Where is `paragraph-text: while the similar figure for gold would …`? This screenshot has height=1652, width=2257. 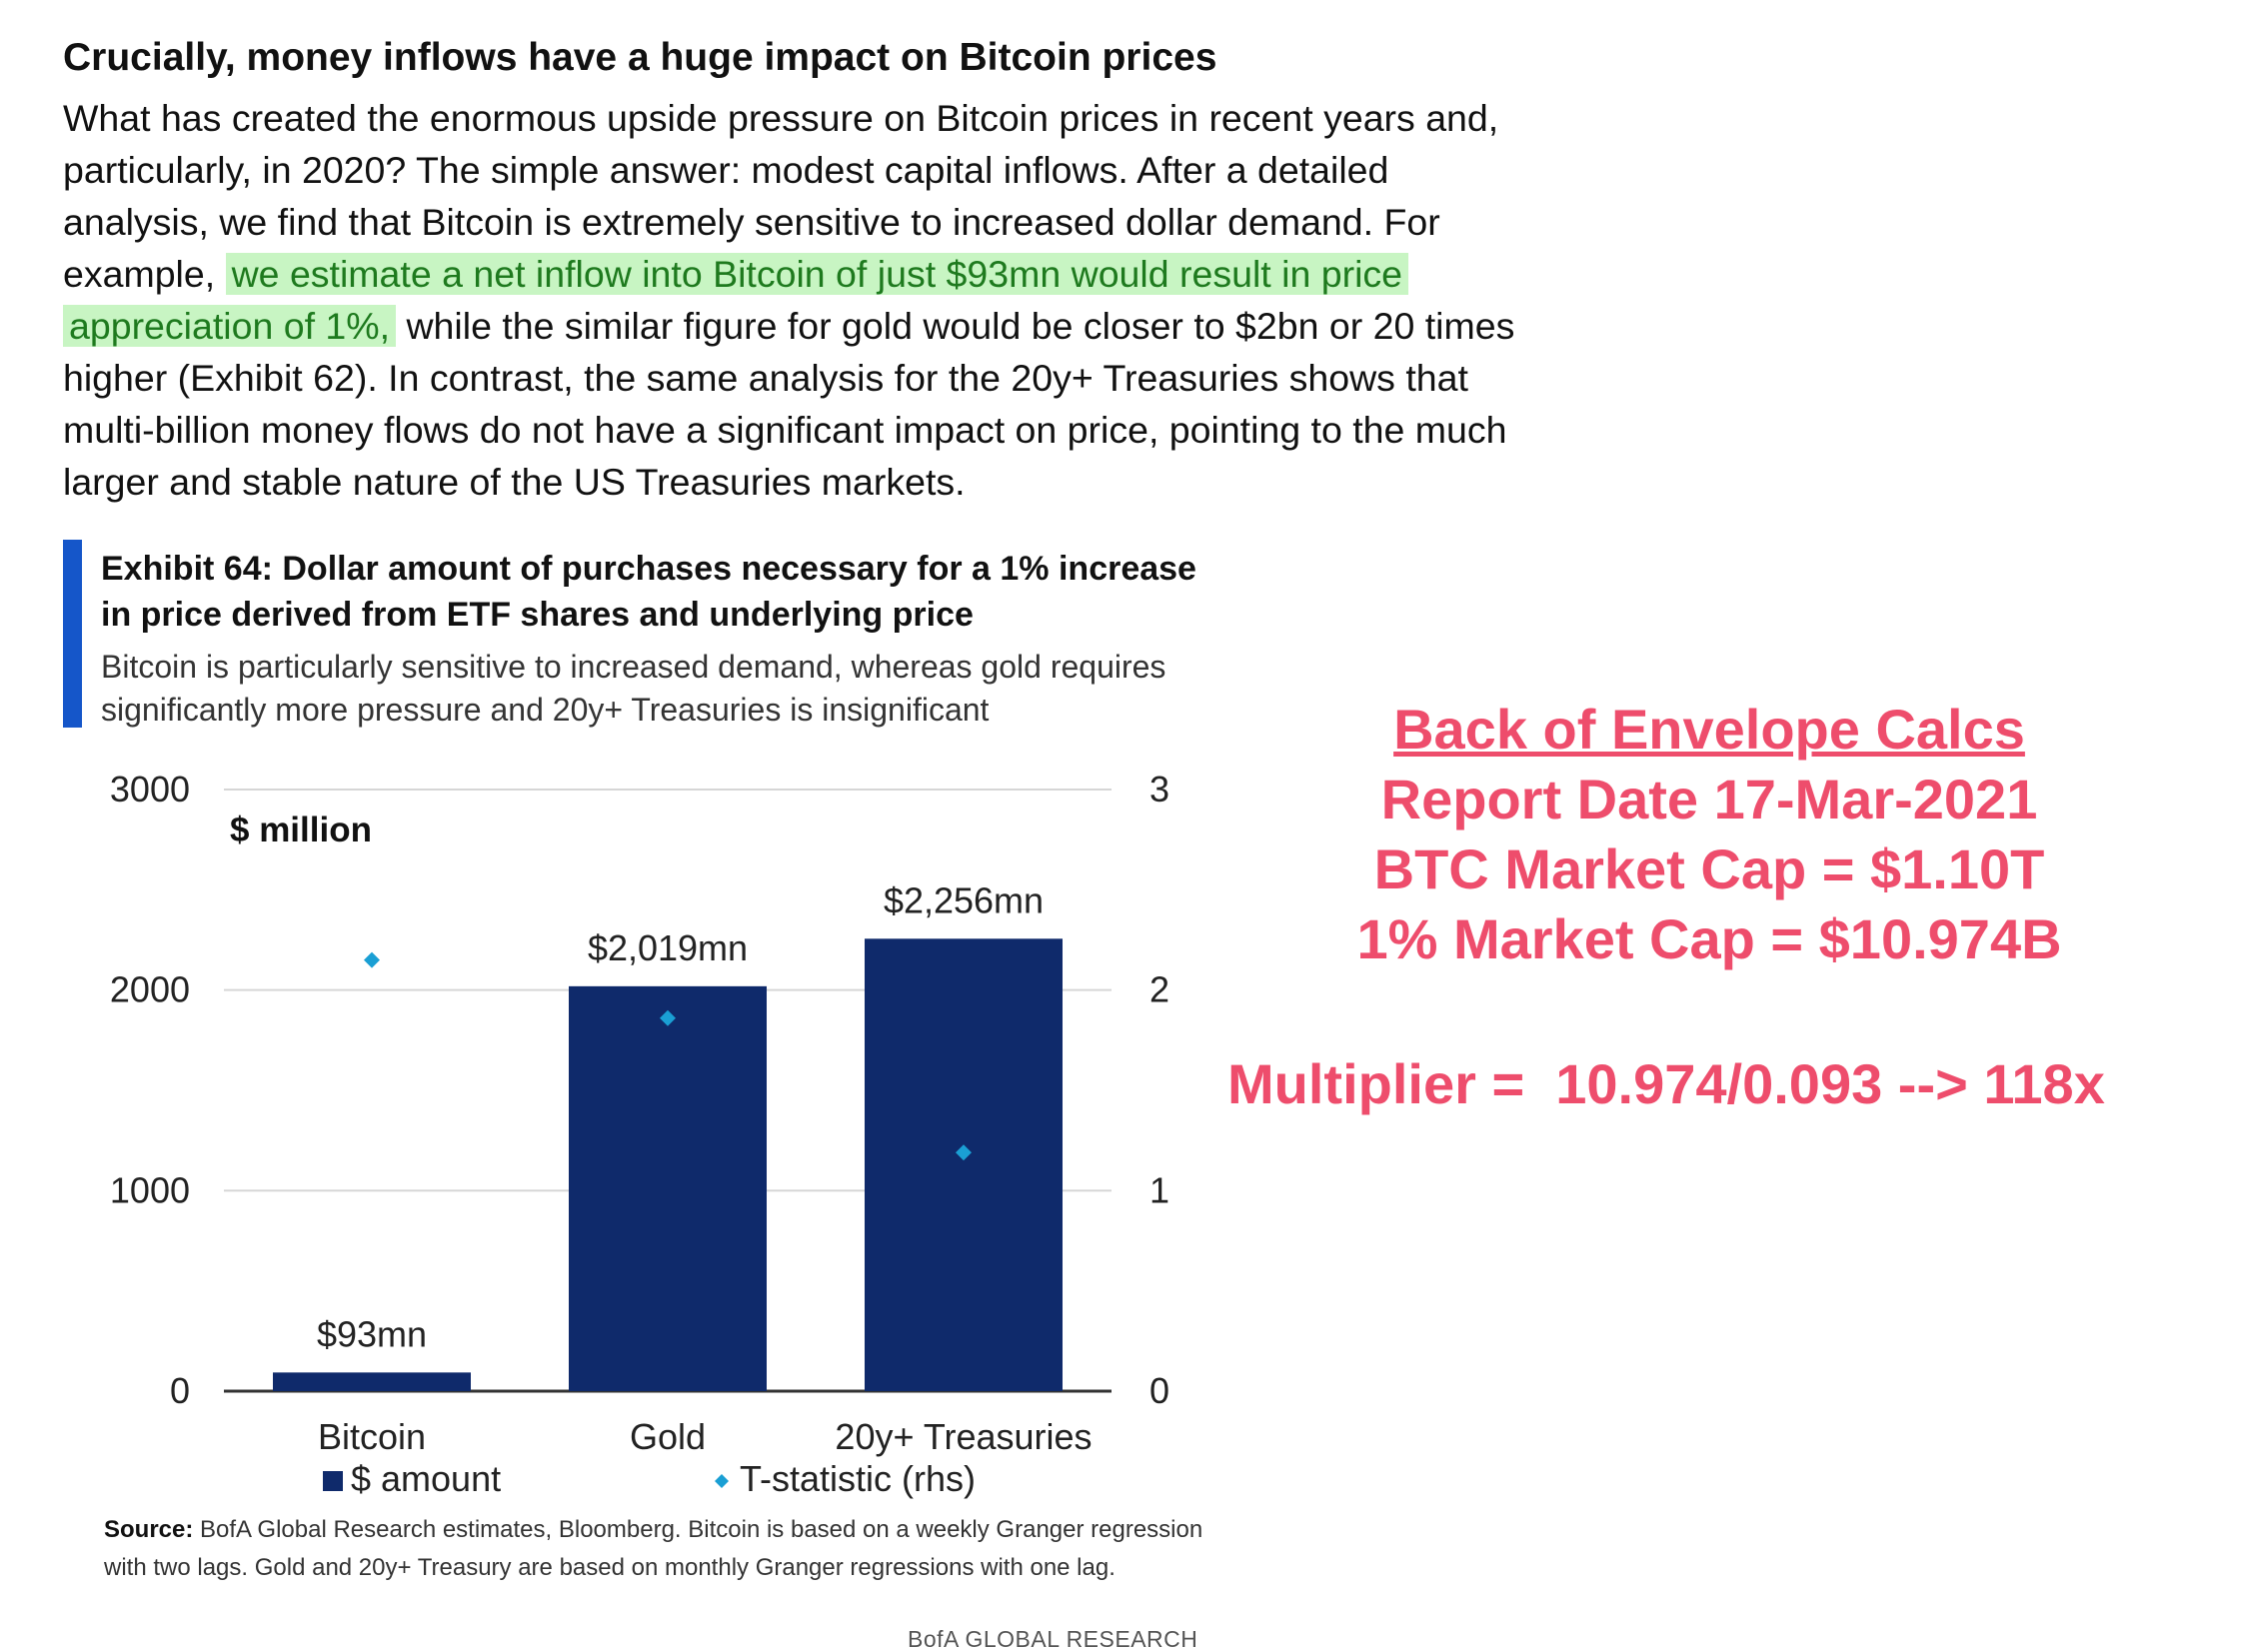 paragraph-text: while the similar figure for gold would … is located at coordinates (955, 326).